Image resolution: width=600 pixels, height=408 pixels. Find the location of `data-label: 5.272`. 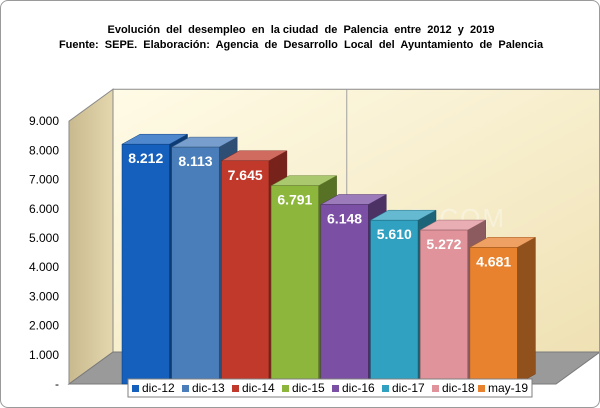

data-label: 5.272 is located at coordinates (443, 244).